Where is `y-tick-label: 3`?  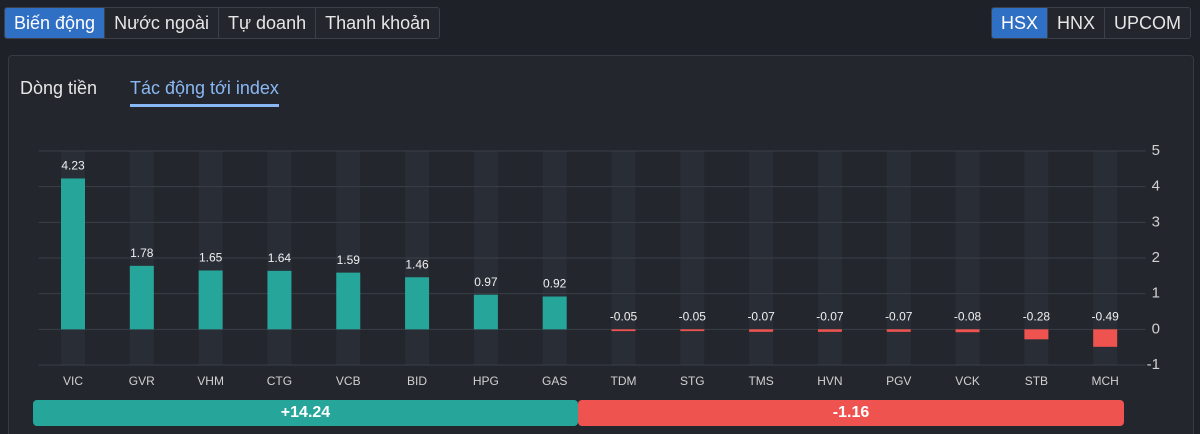 y-tick-label: 3 is located at coordinates (1156, 221).